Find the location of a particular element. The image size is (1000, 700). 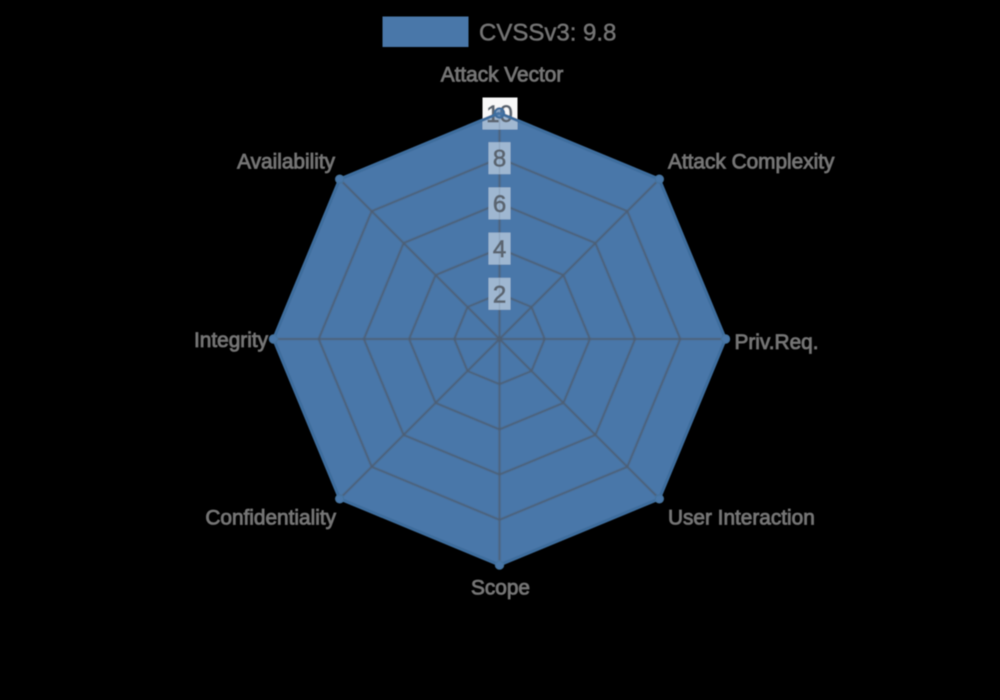

svg-text: 8 is located at coordinates (499, 159).